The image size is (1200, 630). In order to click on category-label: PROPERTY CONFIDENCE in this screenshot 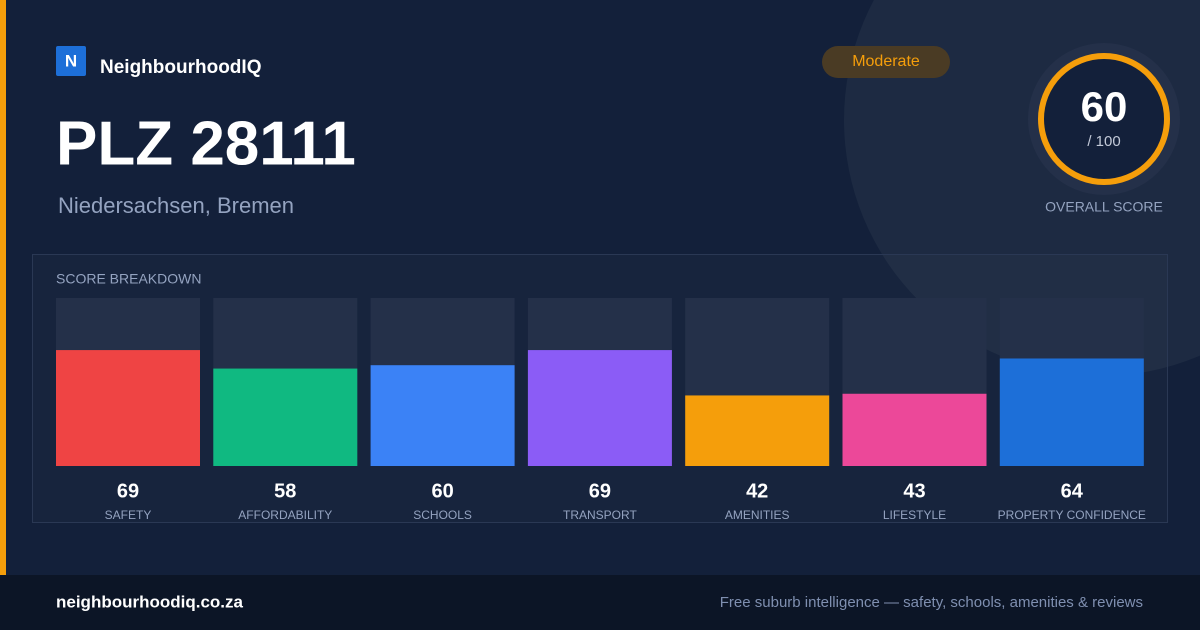, I will do `click(1072, 515)`.